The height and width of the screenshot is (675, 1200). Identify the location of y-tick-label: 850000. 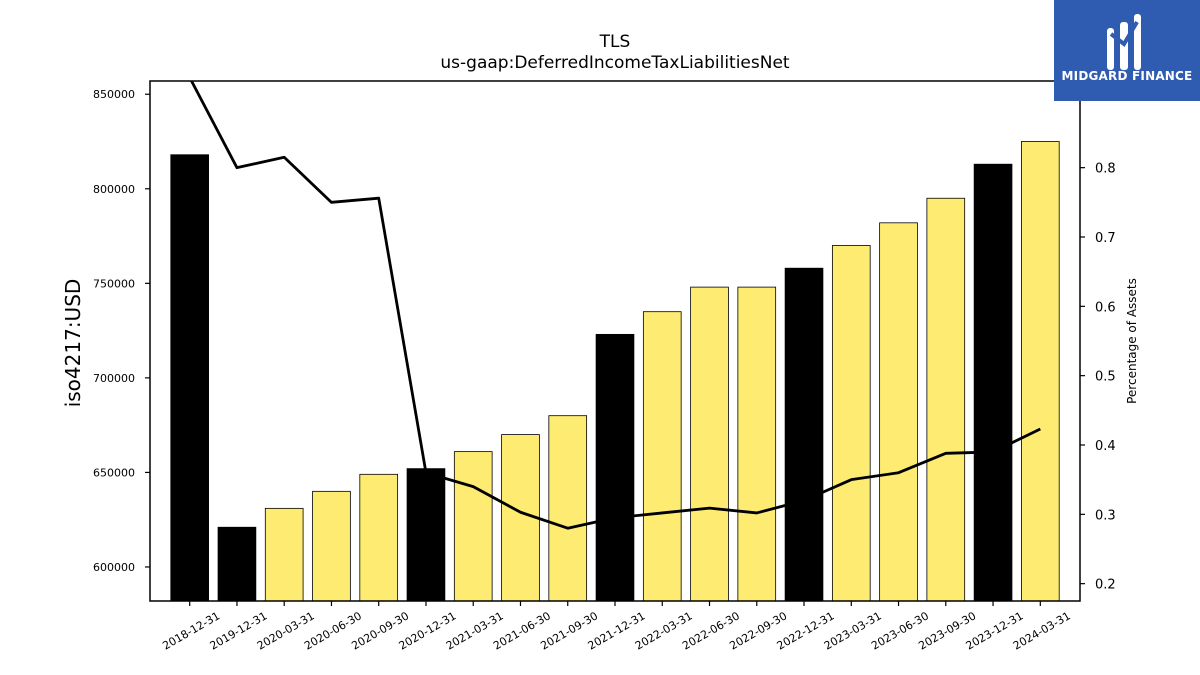
(114, 94).